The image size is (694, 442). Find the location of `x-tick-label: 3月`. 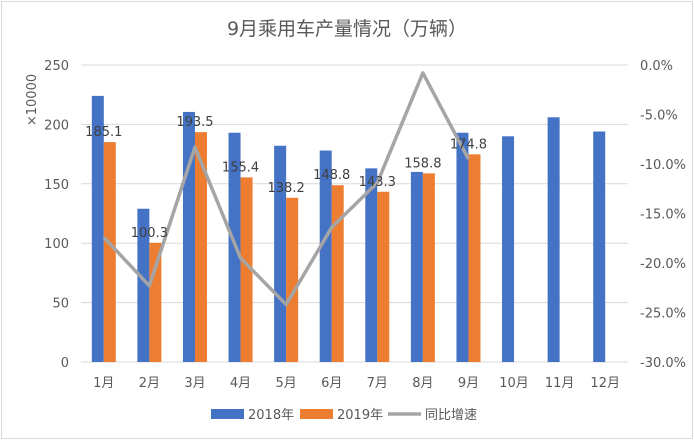

x-tick-label: 3月 is located at coordinates (194, 383).